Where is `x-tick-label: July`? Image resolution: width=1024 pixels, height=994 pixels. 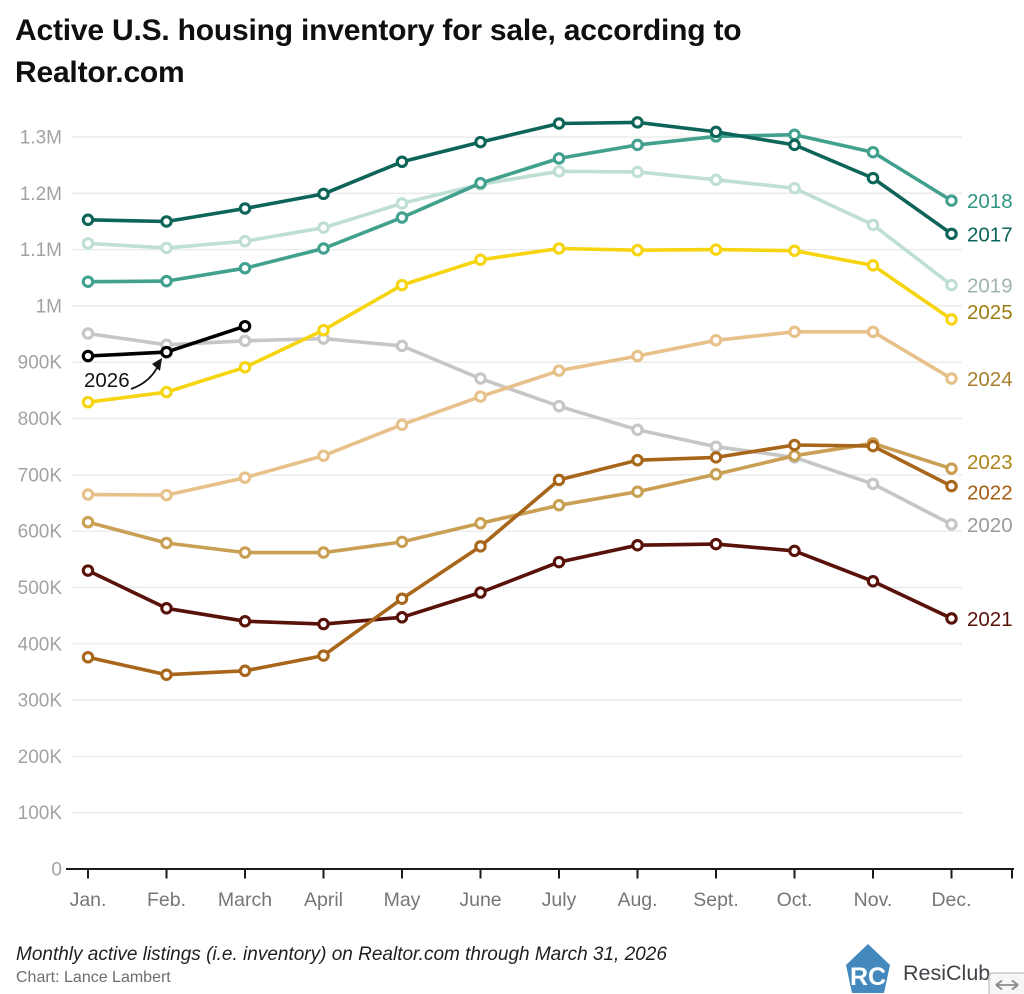 x-tick-label: July is located at coordinates (559, 900).